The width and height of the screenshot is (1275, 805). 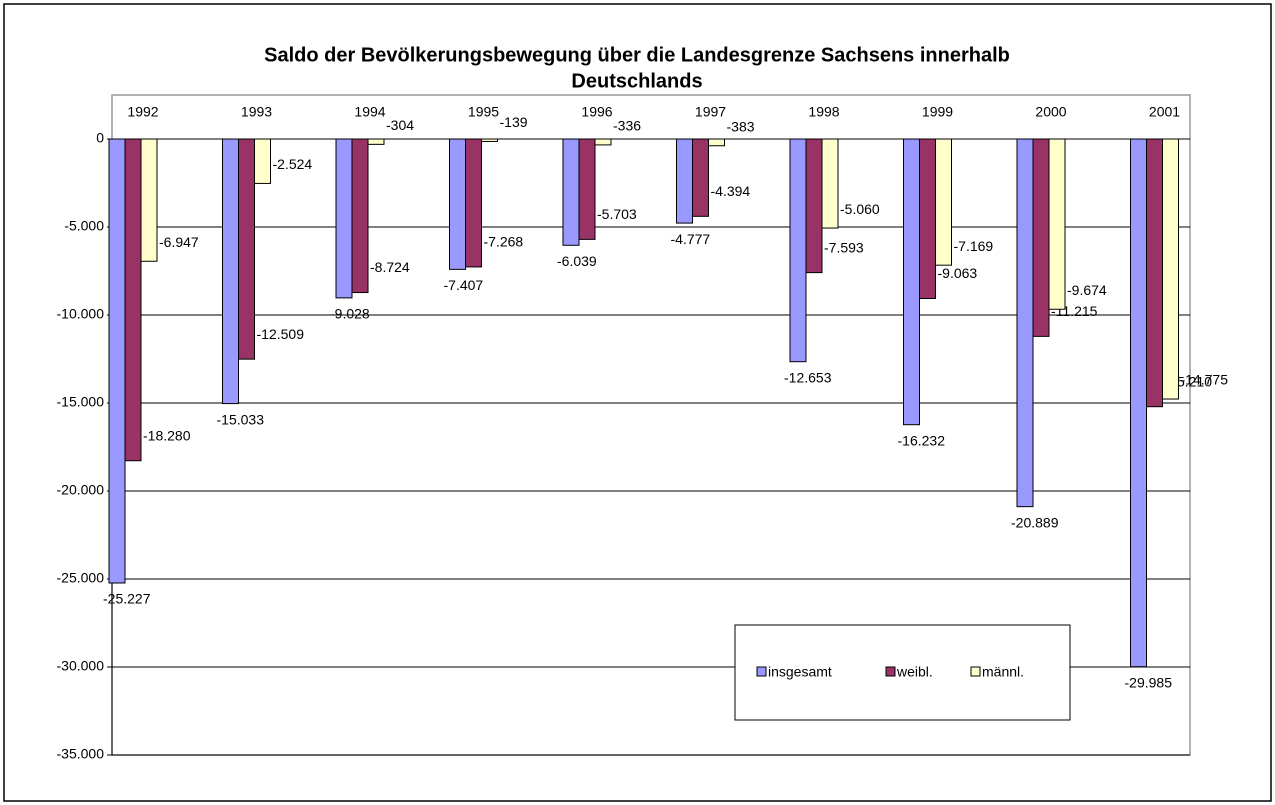 What do you see at coordinates (84, 226) in the screenshot?
I see `y-tick-label: -5.000` at bounding box center [84, 226].